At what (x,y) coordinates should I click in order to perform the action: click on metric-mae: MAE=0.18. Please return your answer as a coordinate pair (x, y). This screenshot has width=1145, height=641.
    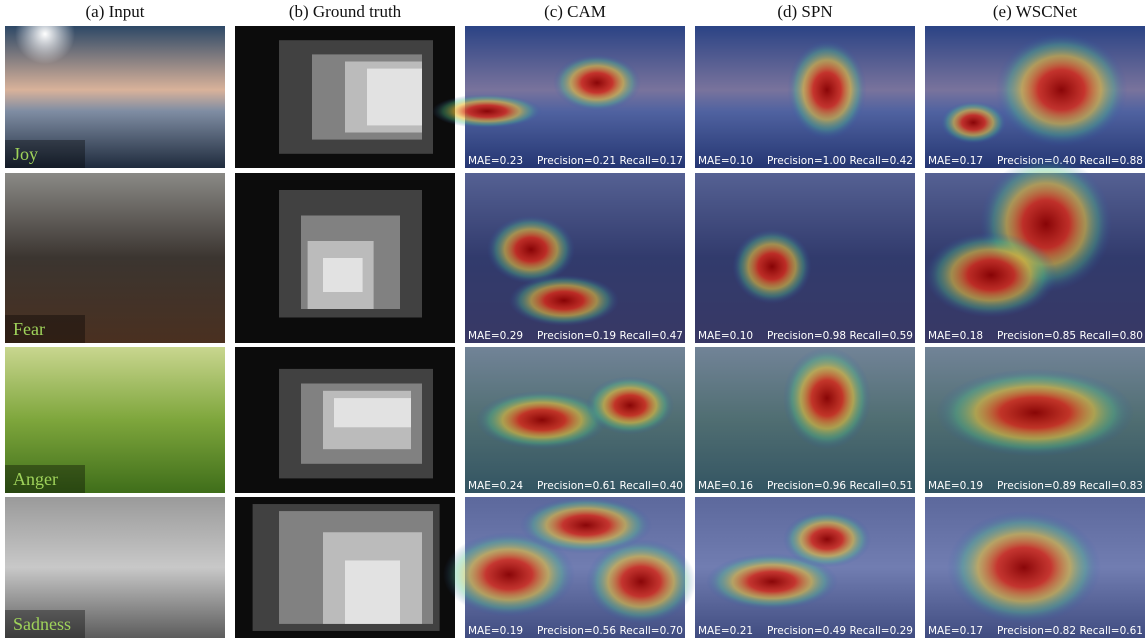
    Looking at the image, I should click on (955, 336).